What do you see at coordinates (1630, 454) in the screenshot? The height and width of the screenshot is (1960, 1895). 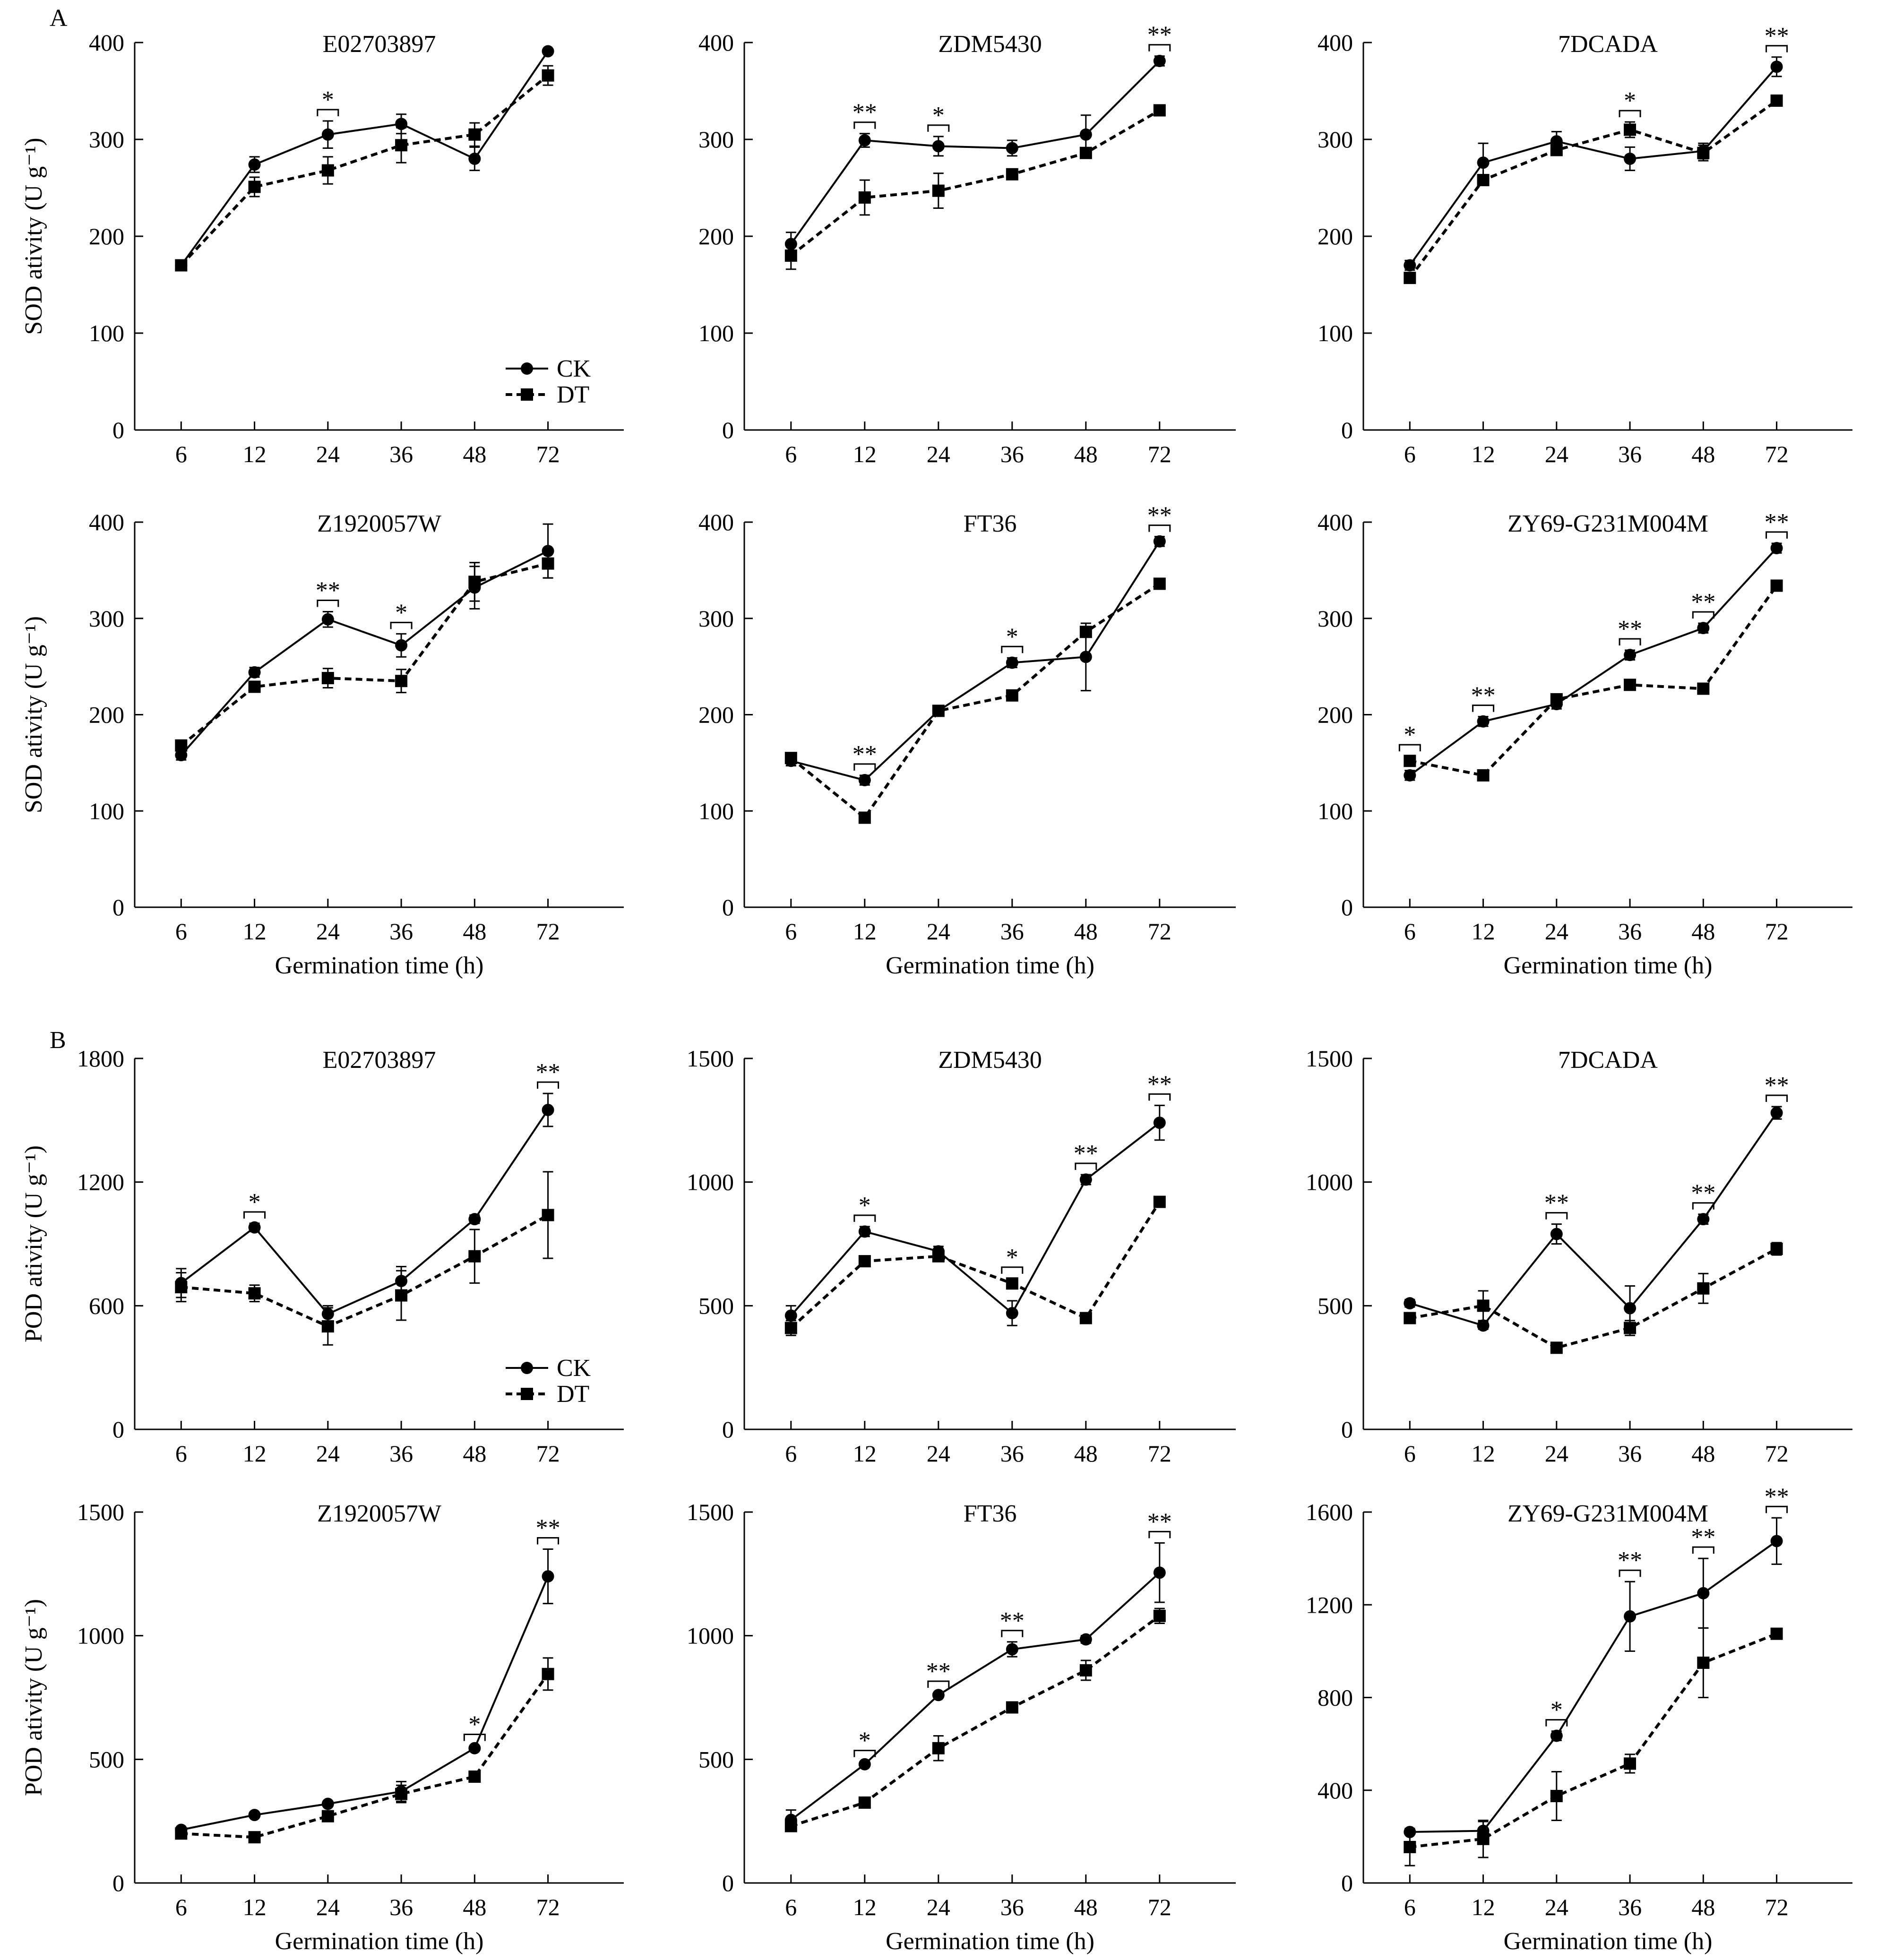 I see `x-tick-label: 36` at bounding box center [1630, 454].